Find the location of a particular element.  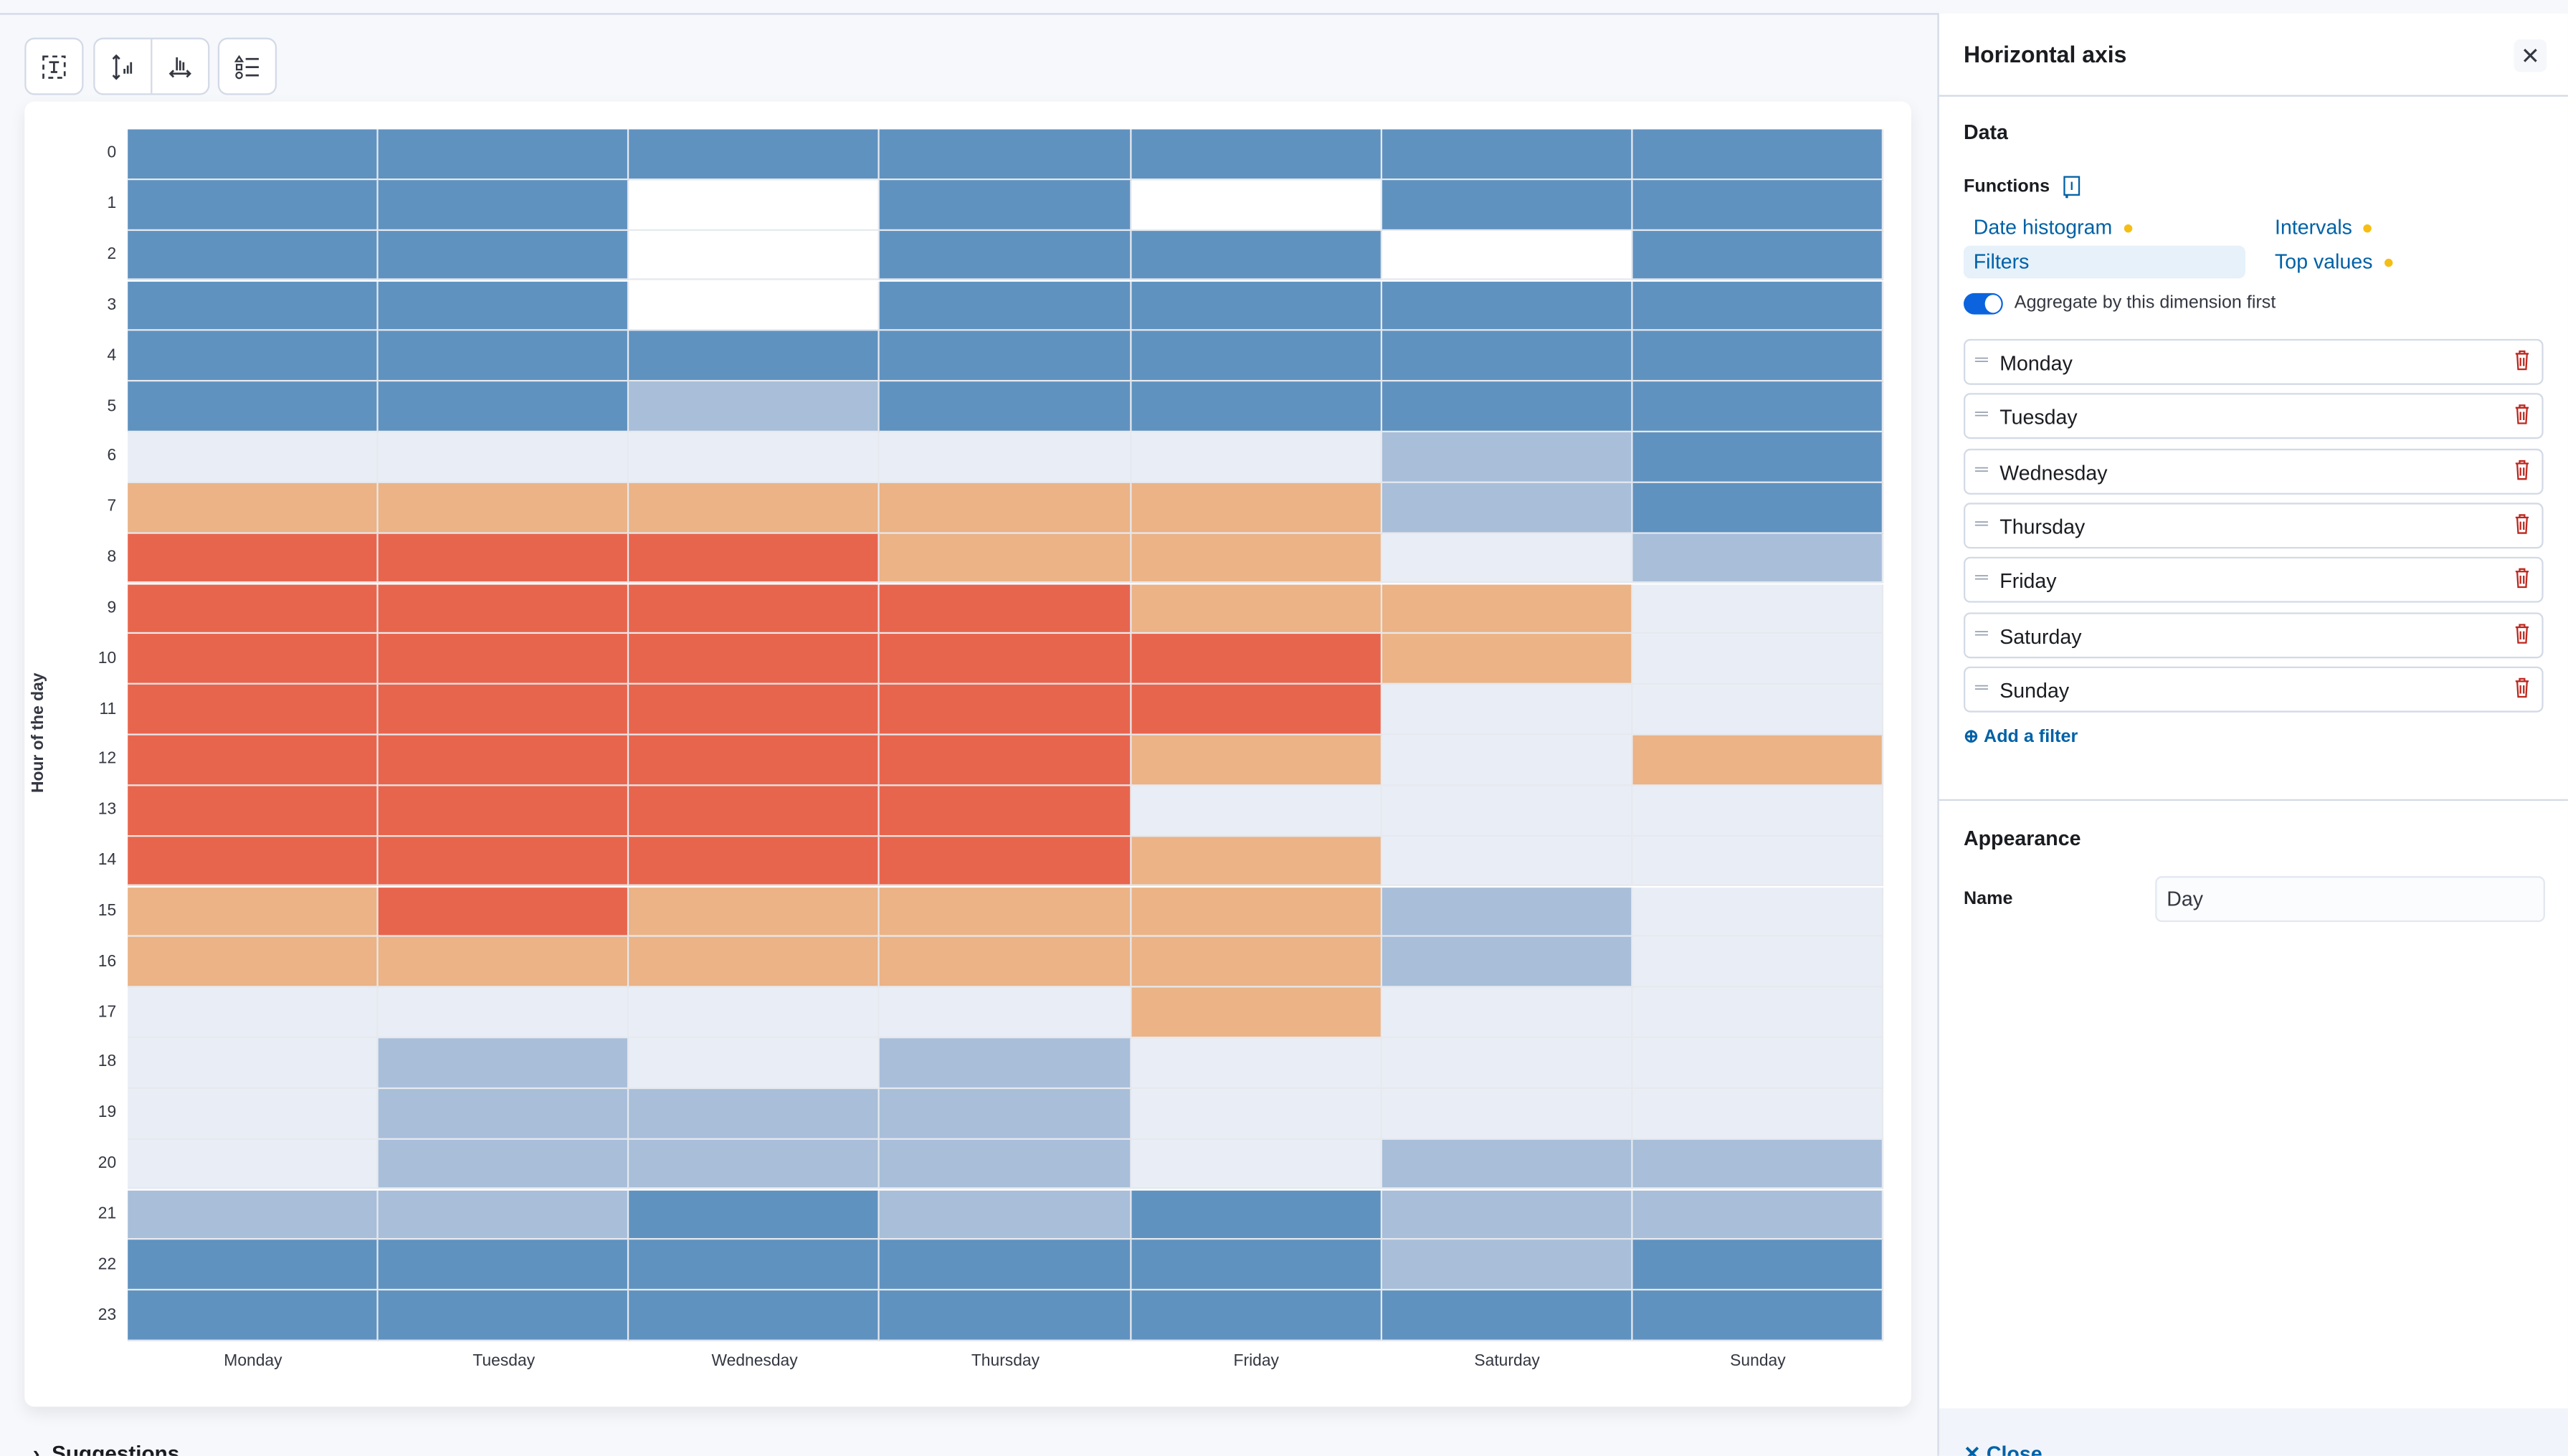

filter-label: Wednesday is located at coordinates (2053, 473).